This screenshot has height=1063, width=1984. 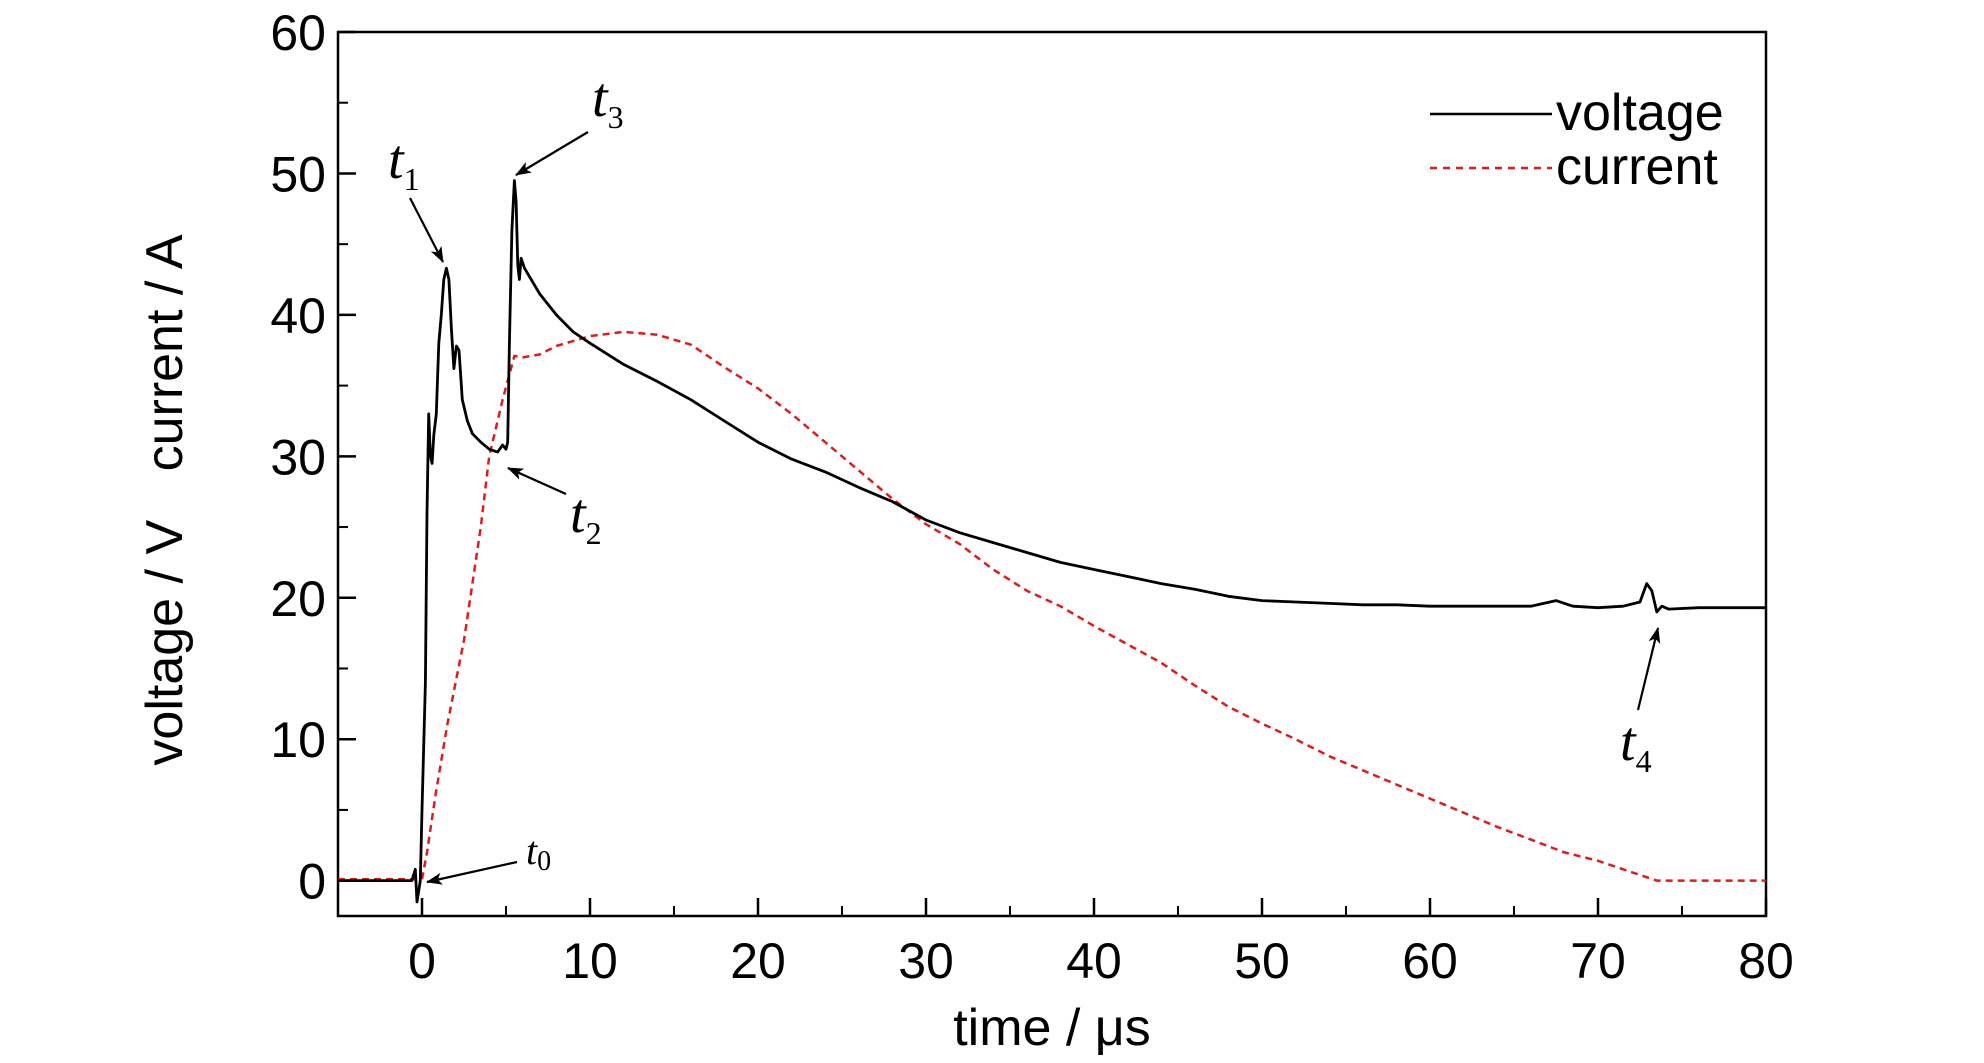 What do you see at coordinates (426, 230) in the screenshot?
I see `annotation-t1-arrow` at bounding box center [426, 230].